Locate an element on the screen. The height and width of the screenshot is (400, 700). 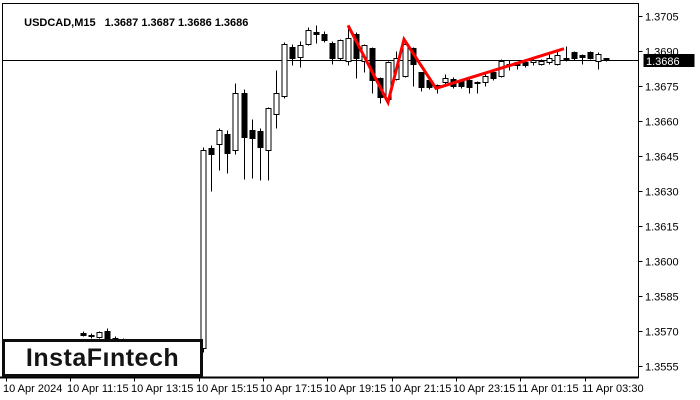
x-axis-label: 10 Apr 15:15 is located at coordinates (227, 389).